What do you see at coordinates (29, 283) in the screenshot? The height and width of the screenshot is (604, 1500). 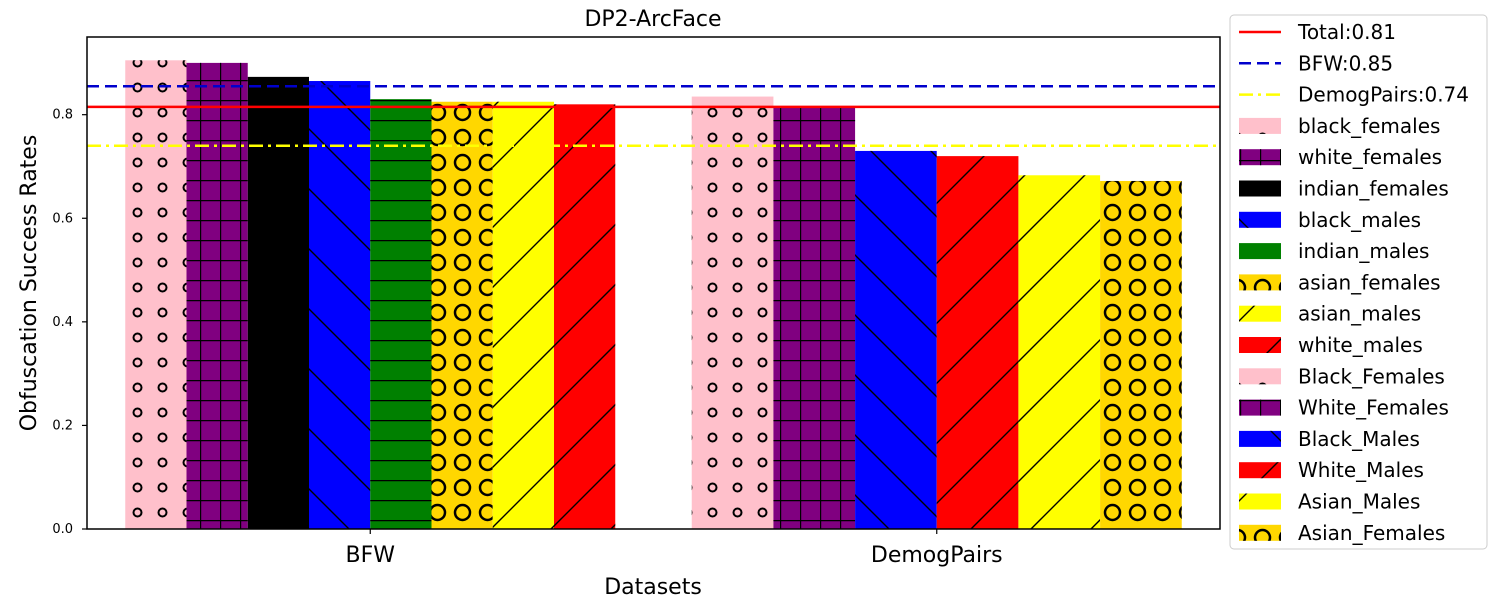 I see `y-axis-label: Obfuscation Success Rates` at bounding box center [29, 283].